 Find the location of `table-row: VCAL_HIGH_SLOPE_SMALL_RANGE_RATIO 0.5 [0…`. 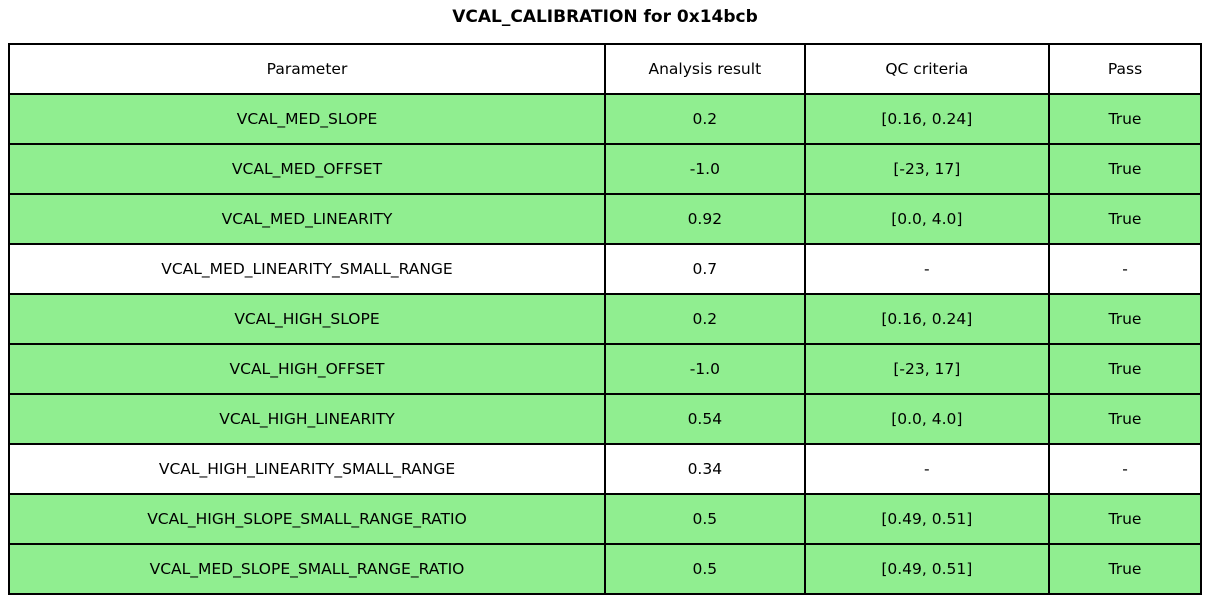

table-row: VCAL_HIGH_SLOPE_SMALL_RANGE_RATIO 0.5 [0… is located at coordinates (605, 519).